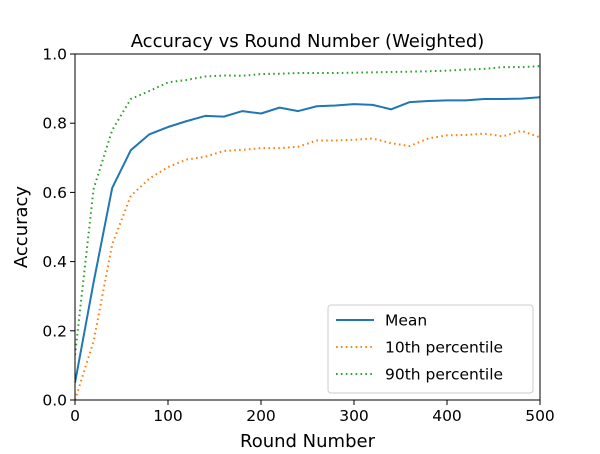 The height and width of the screenshot is (454, 600). Describe the element at coordinates (168, 416) in the screenshot. I see `x-tick-label: 100` at that location.